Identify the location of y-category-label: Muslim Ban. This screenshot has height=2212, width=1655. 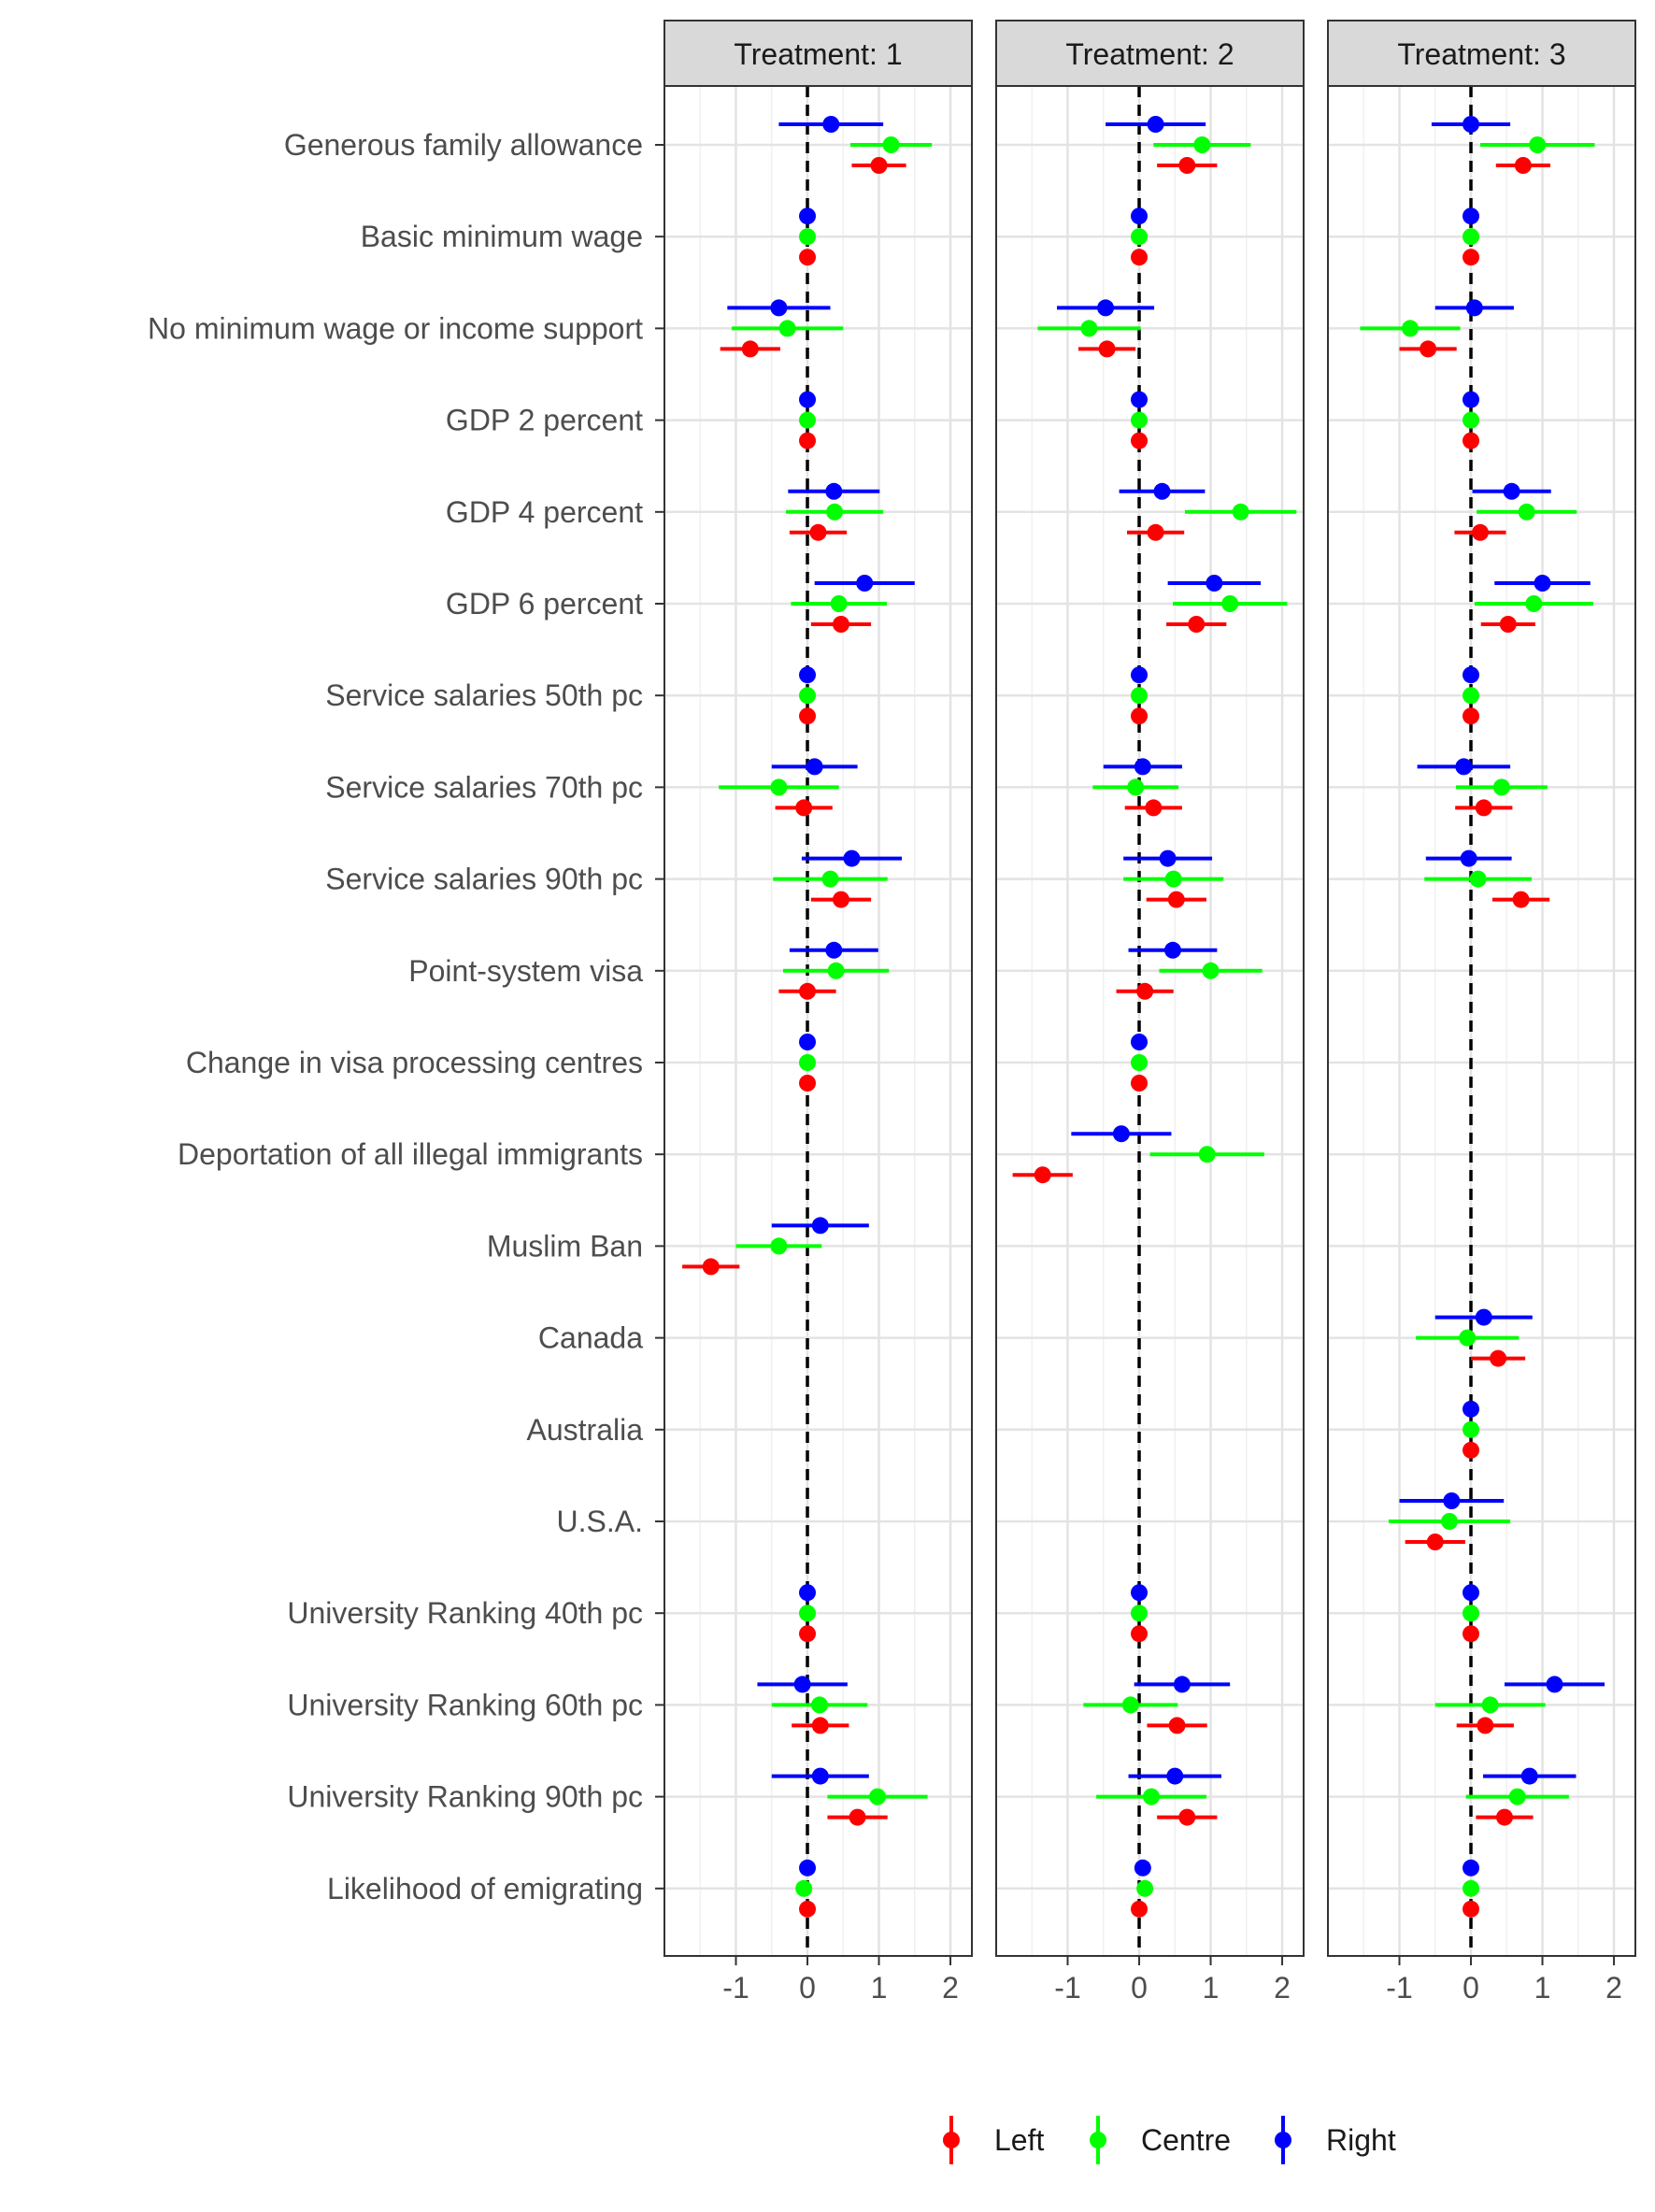
(565, 1246).